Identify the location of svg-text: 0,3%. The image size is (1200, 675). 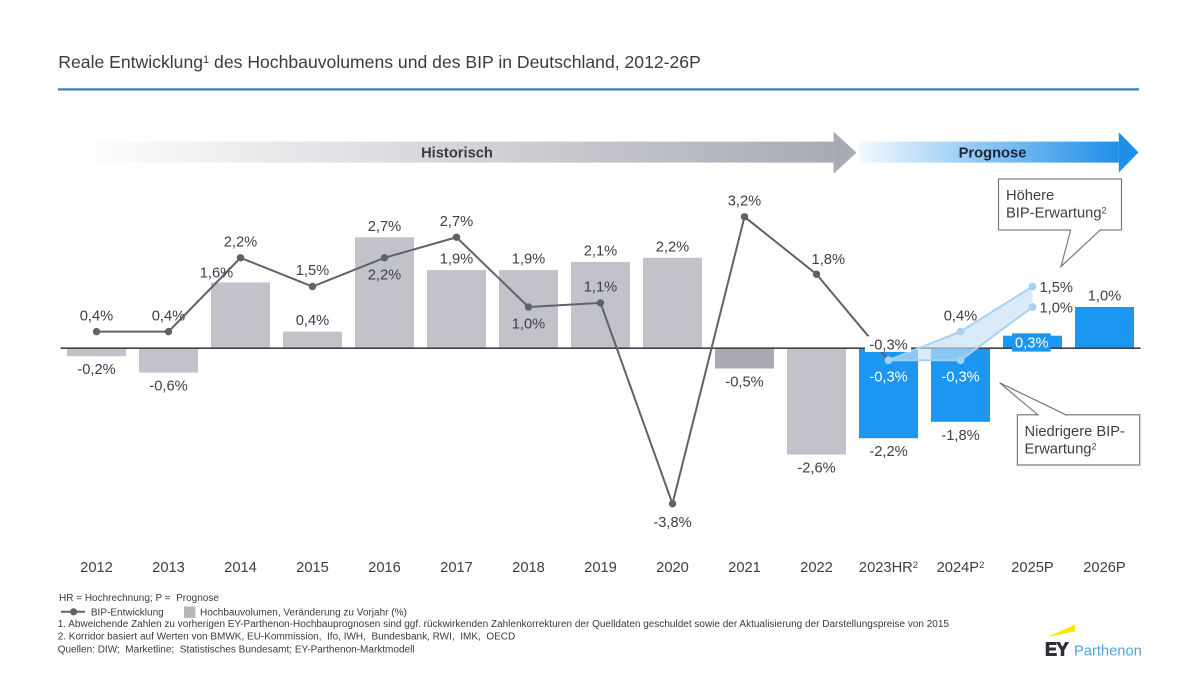
(1031, 344).